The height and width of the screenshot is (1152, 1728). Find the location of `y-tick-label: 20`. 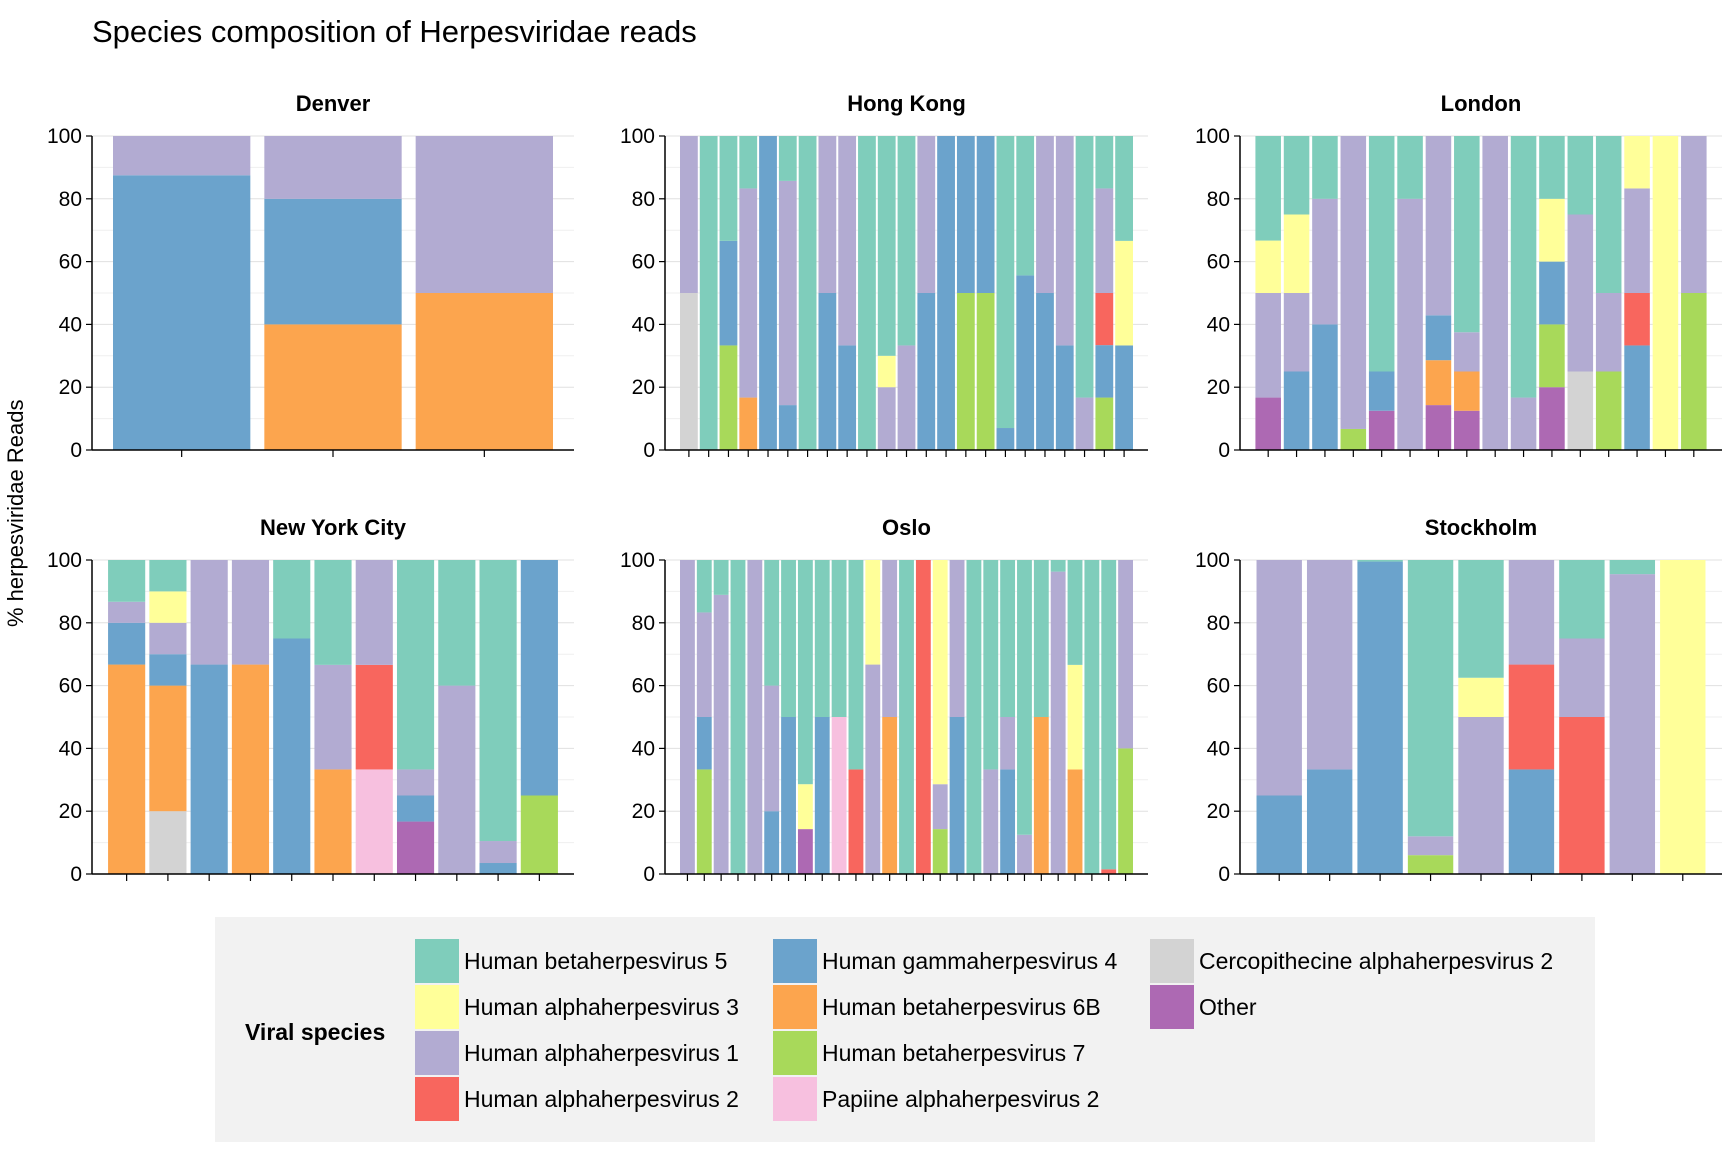

y-tick-label: 20 is located at coordinates (70, 811).